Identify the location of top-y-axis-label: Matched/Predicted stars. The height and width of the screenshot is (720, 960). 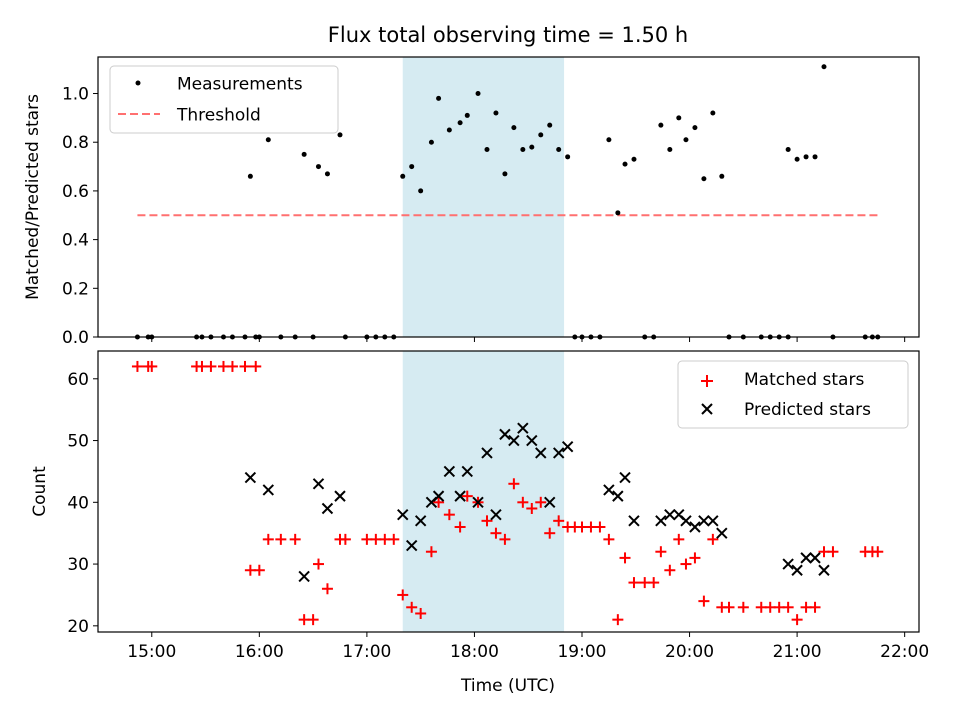
(33, 197).